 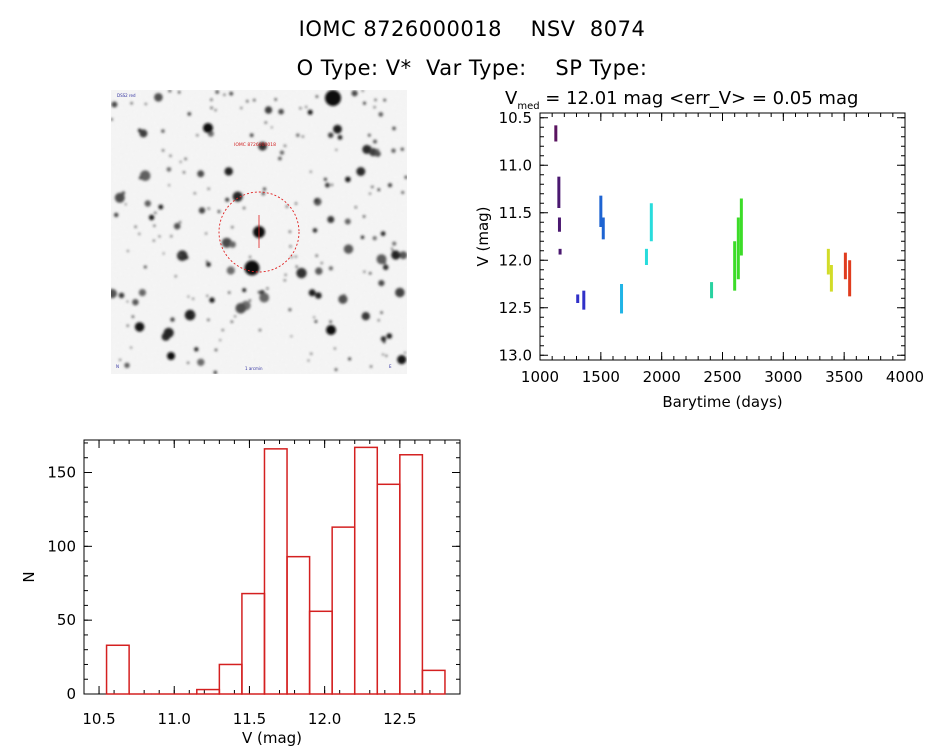 What do you see at coordinates (71, 694) in the screenshot?
I see `hist-ytick-label: 0` at bounding box center [71, 694].